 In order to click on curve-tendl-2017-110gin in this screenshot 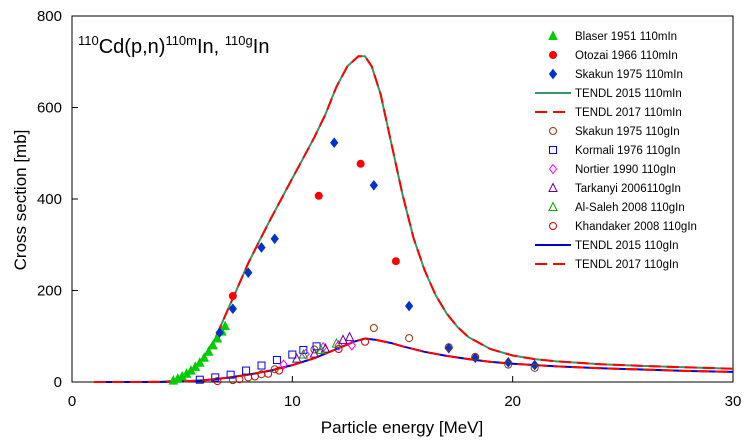, I will do `click(414, 360)`.